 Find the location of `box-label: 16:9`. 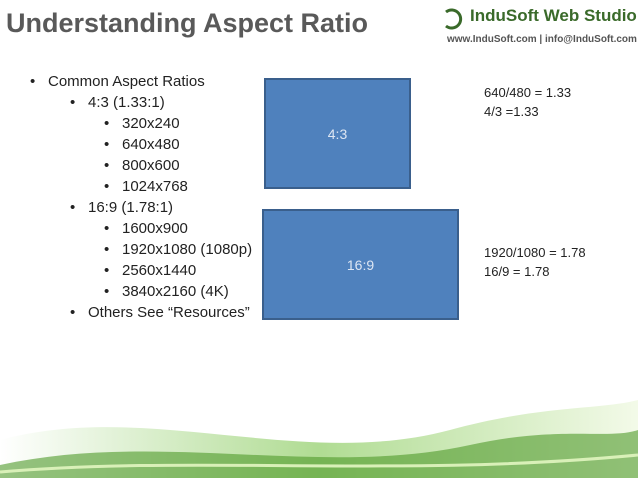

box-label: 16:9 is located at coordinates (360, 264).